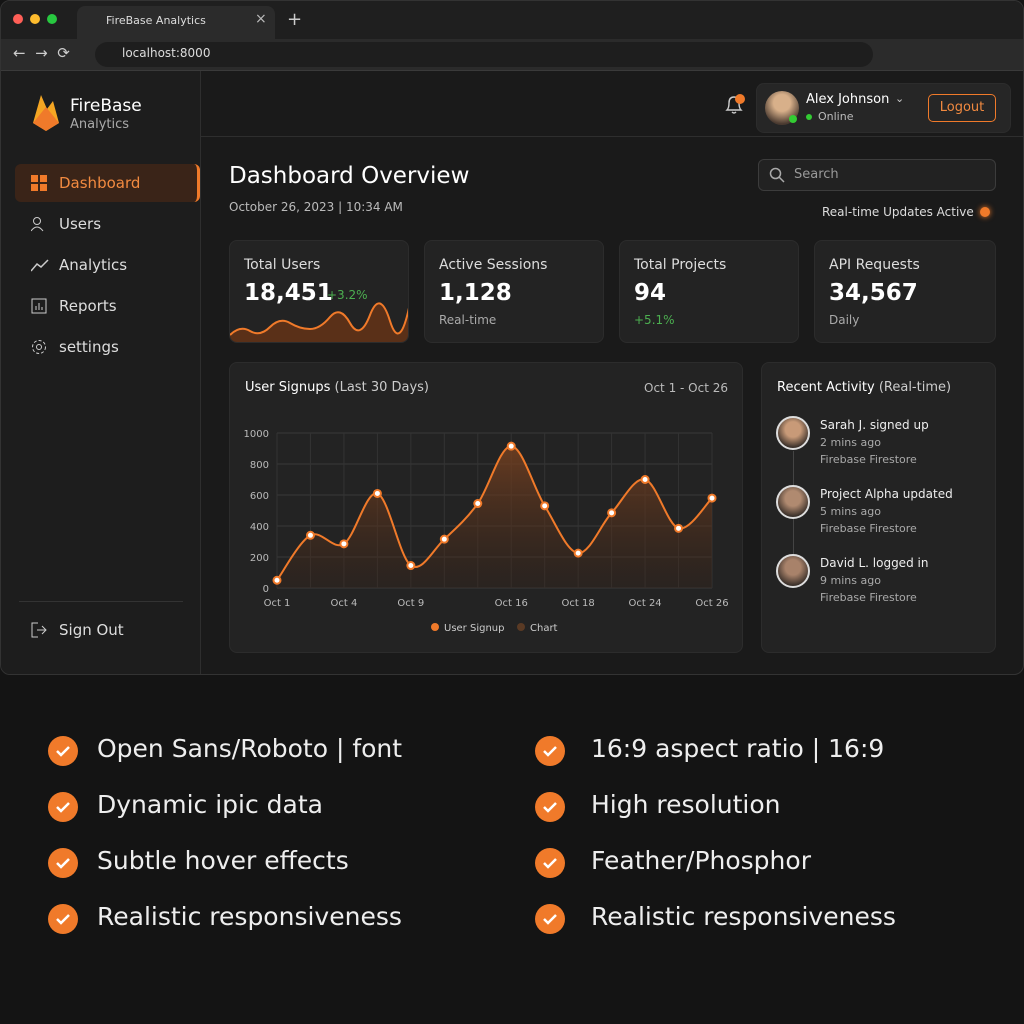 The height and width of the screenshot is (1024, 1024). What do you see at coordinates (898, 212) in the screenshot?
I see `realtime-label: Real-time Updates Active` at bounding box center [898, 212].